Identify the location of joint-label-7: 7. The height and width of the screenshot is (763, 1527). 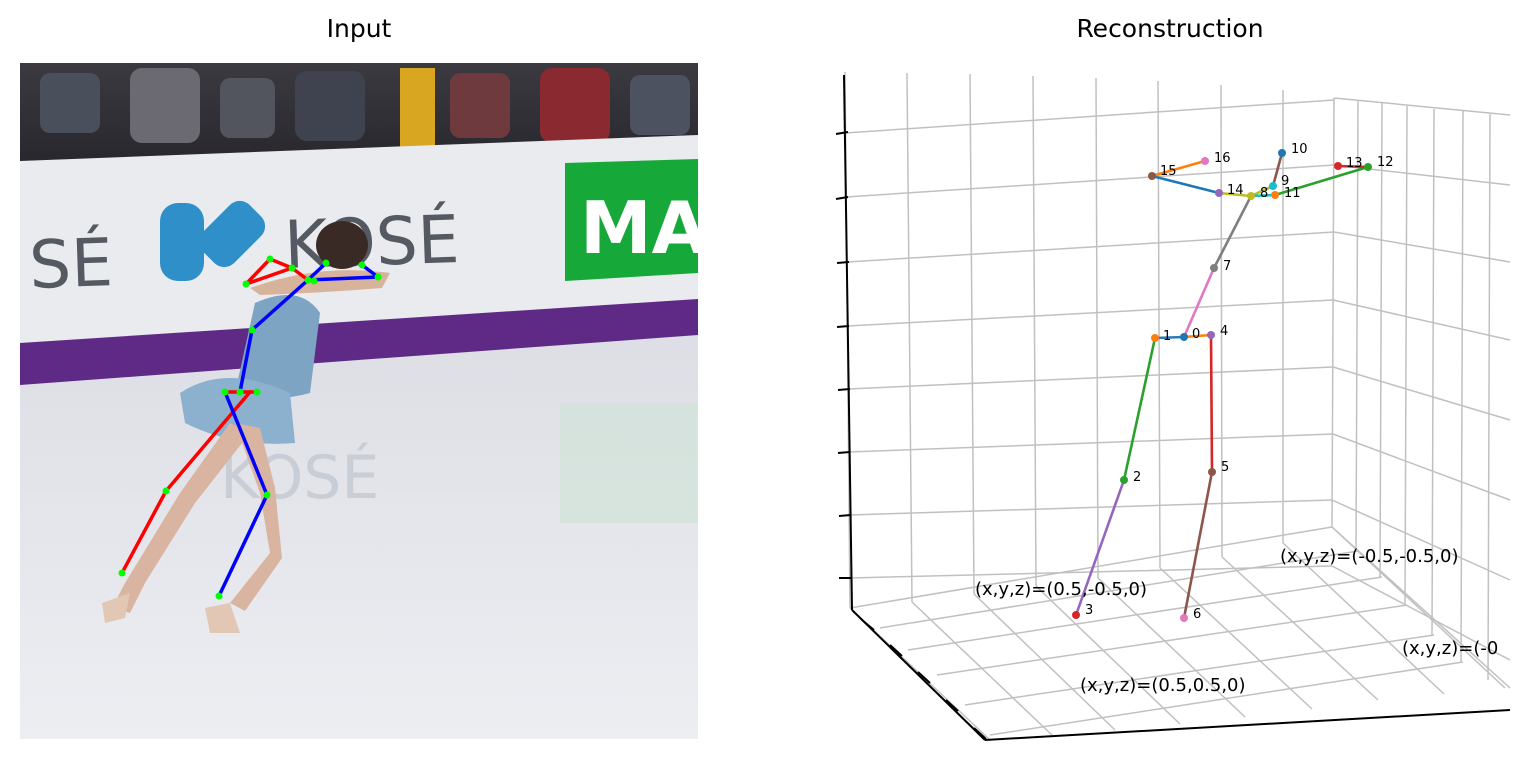
(1227, 266).